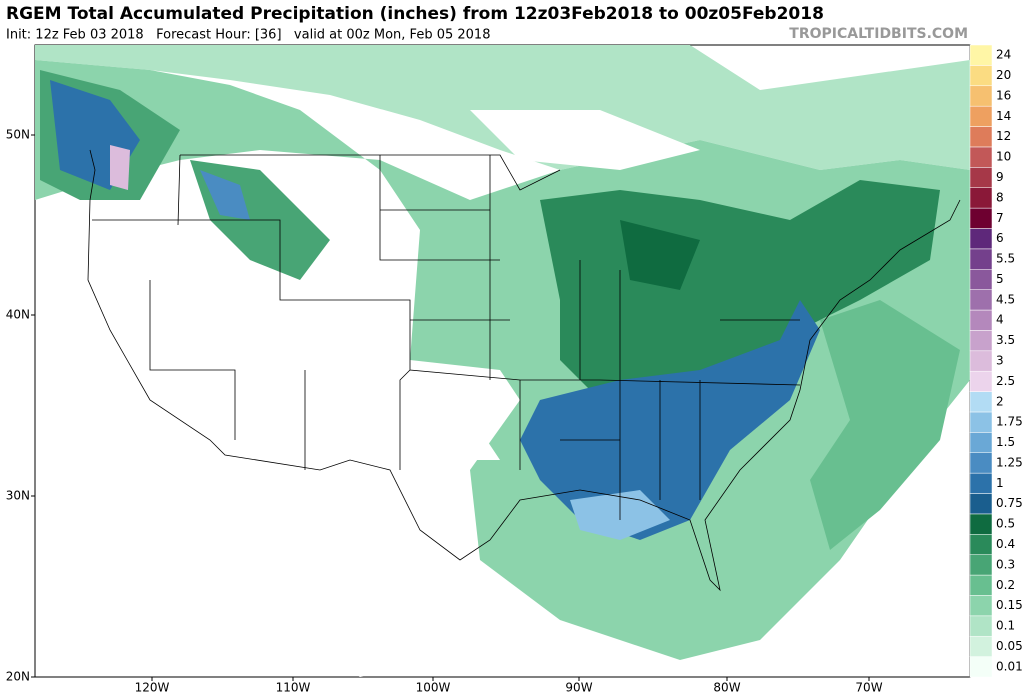  I want to click on colorbar-label: 1.75, so click(1009, 422).